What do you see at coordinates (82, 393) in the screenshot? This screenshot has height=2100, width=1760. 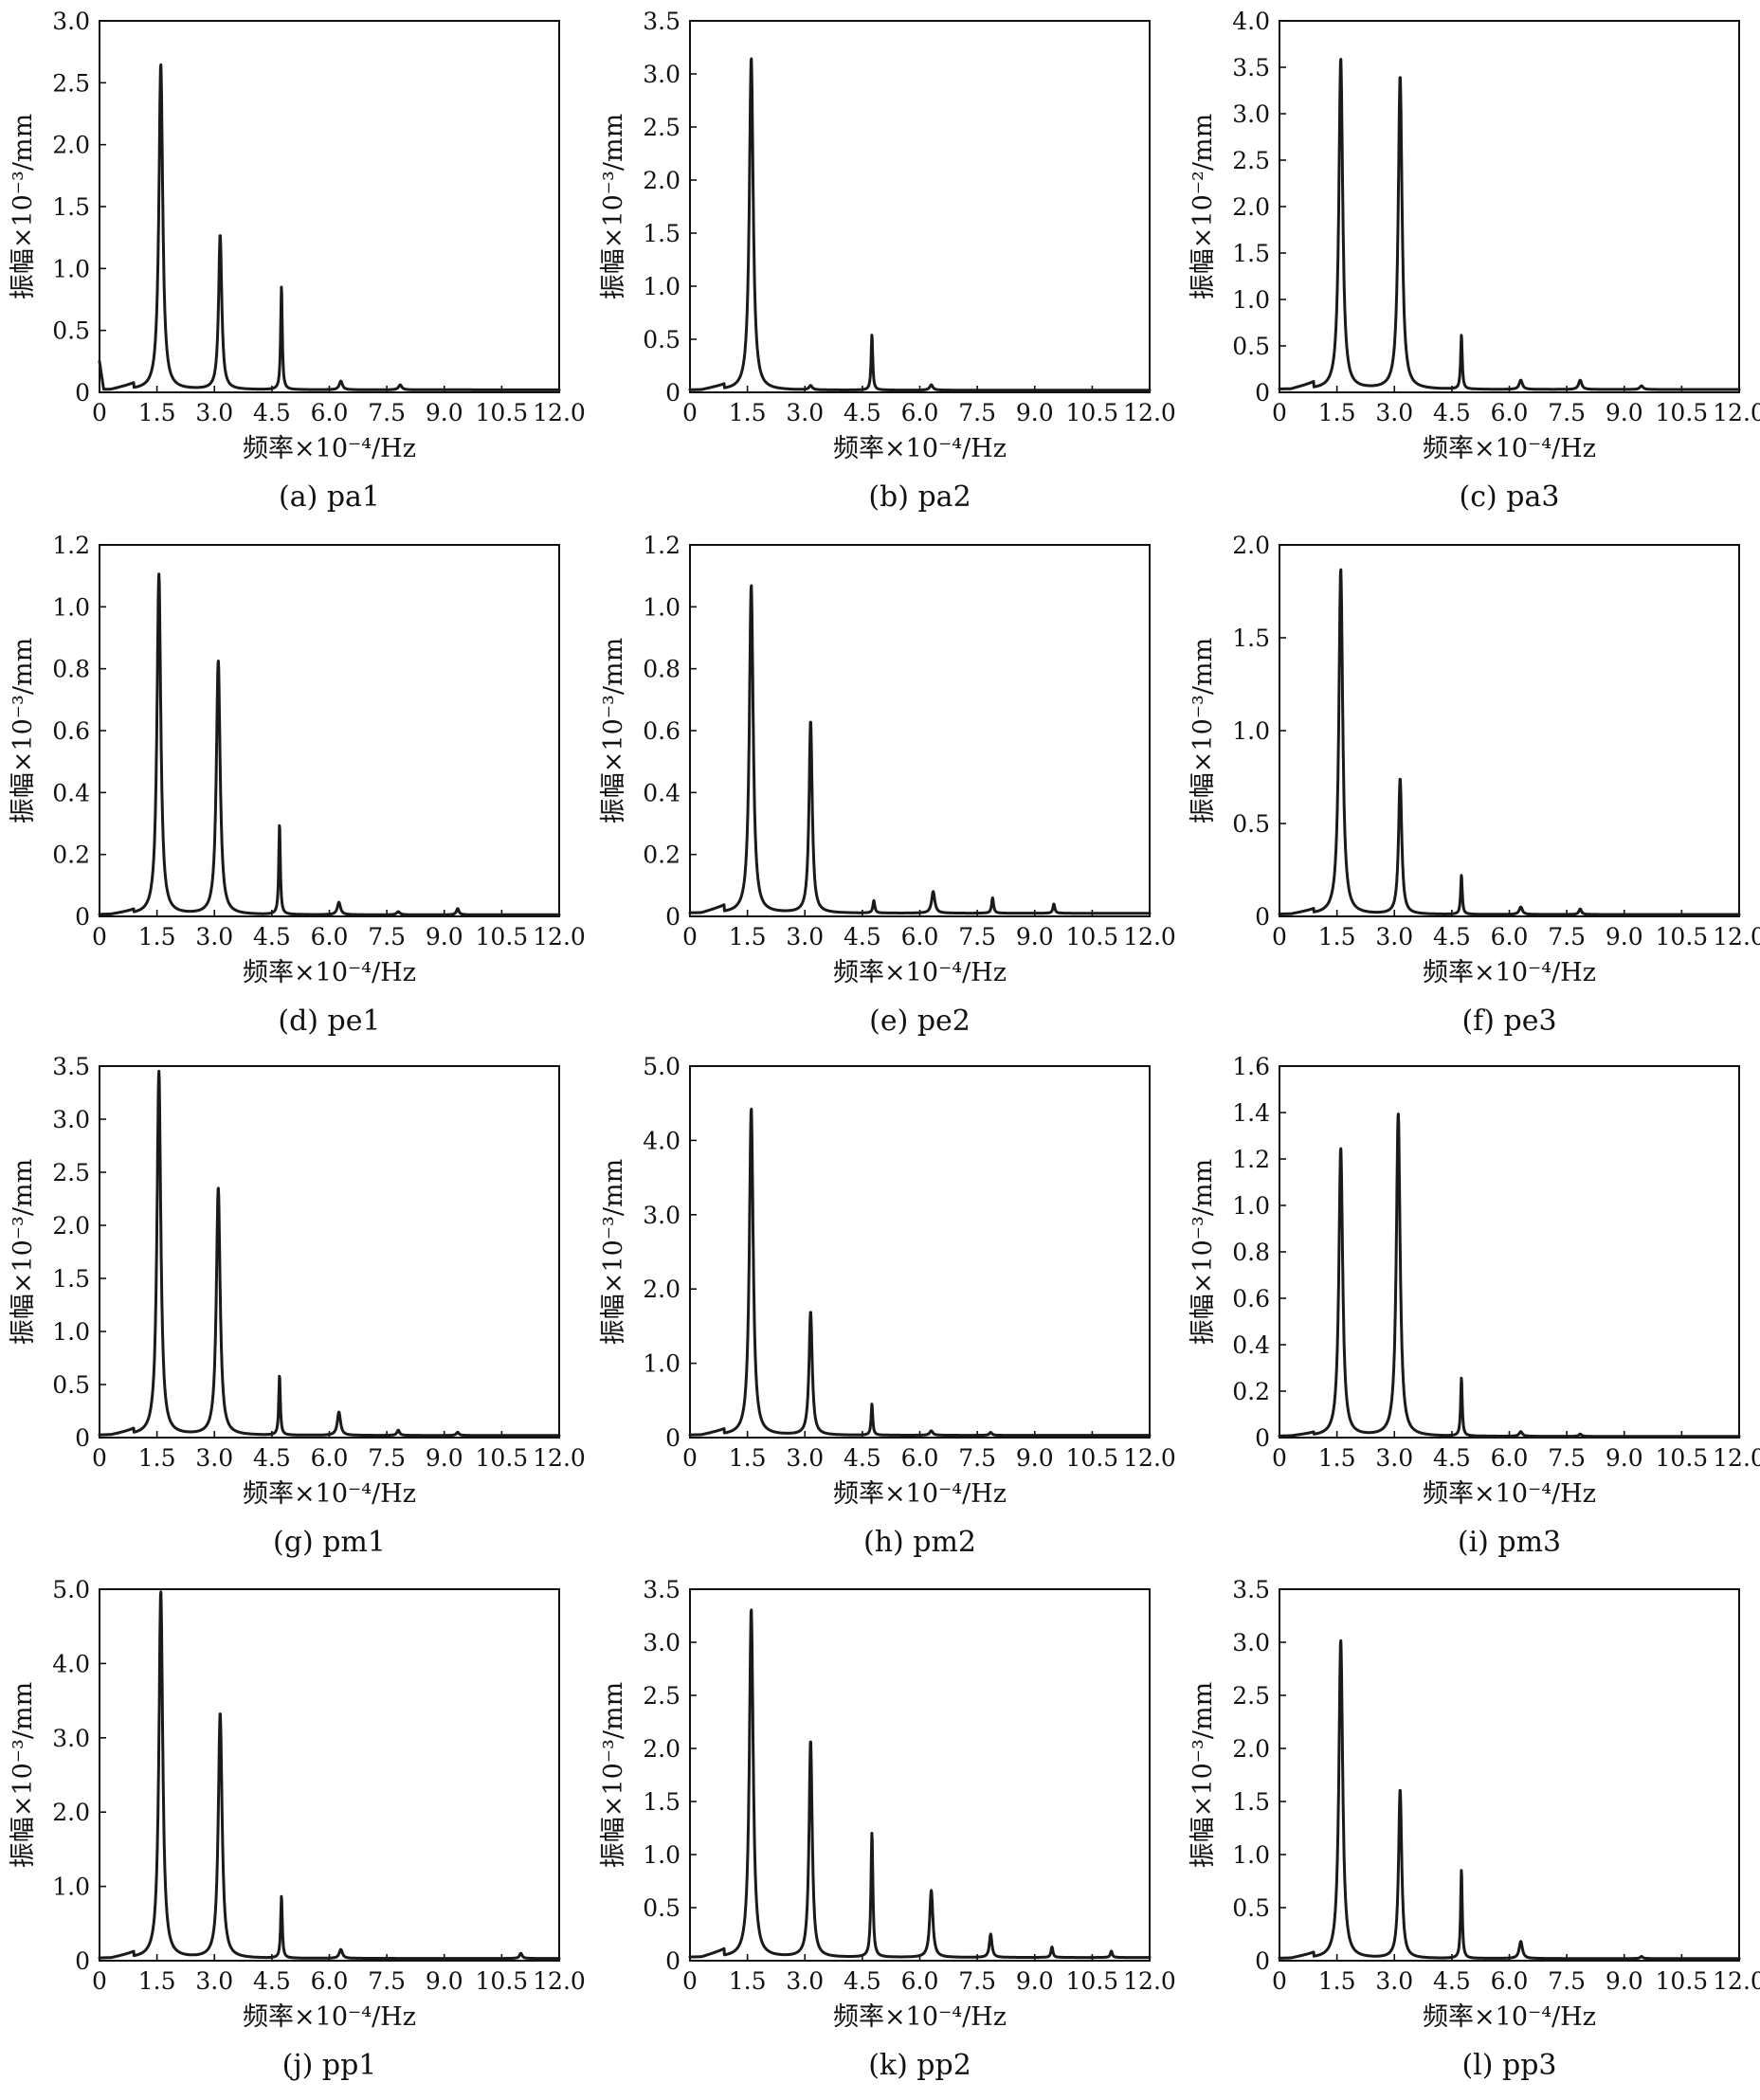 I see `y-tick-label: 0` at bounding box center [82, 393].